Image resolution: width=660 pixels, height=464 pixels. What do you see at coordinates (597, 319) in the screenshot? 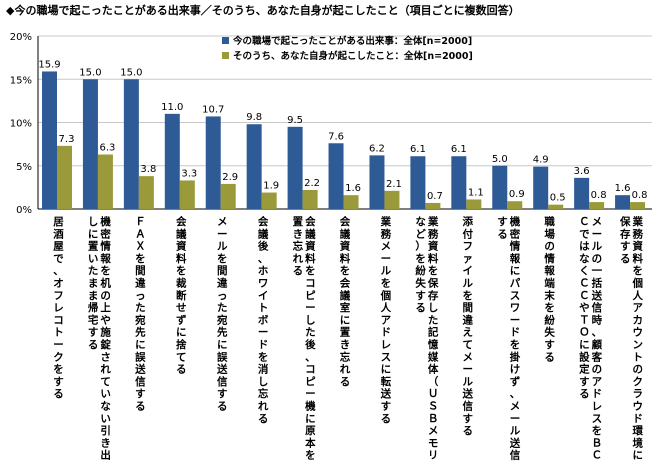
I see `category-char: 時` at bounding box center [597, 319].